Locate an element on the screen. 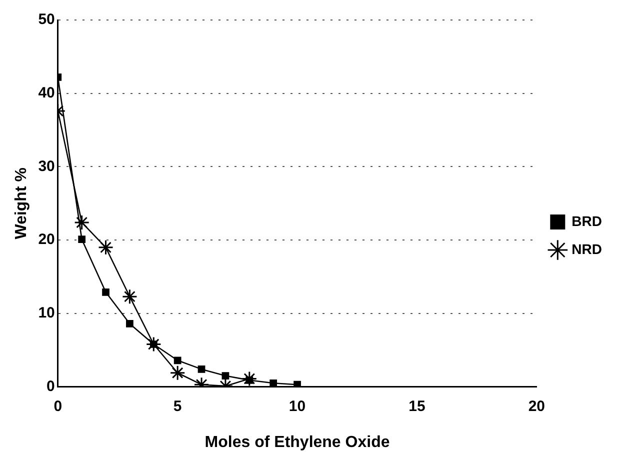 The height and width of the screenshot is (464, 628). y-tick-label: 50 is located at coordinates (46, 19).